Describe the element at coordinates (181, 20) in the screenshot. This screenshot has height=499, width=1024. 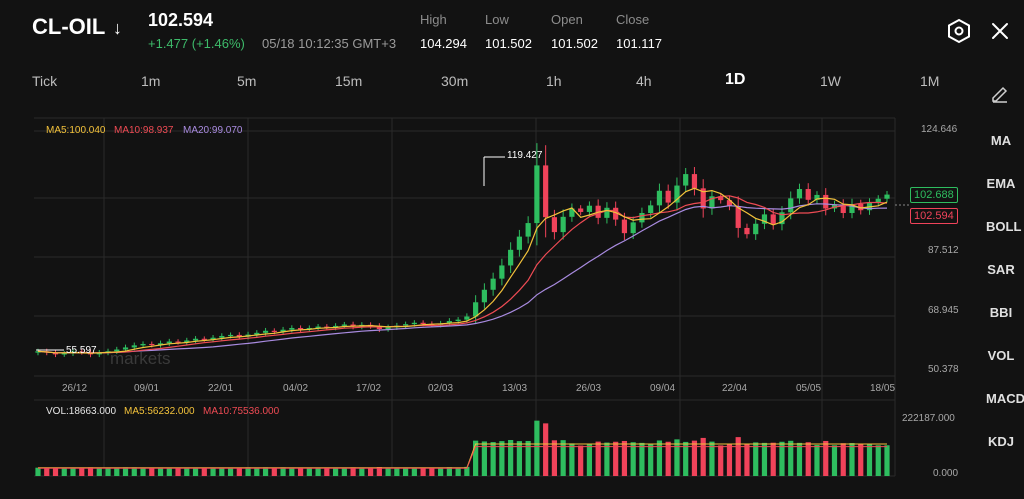
I see `current-price: 102.594` at that location.